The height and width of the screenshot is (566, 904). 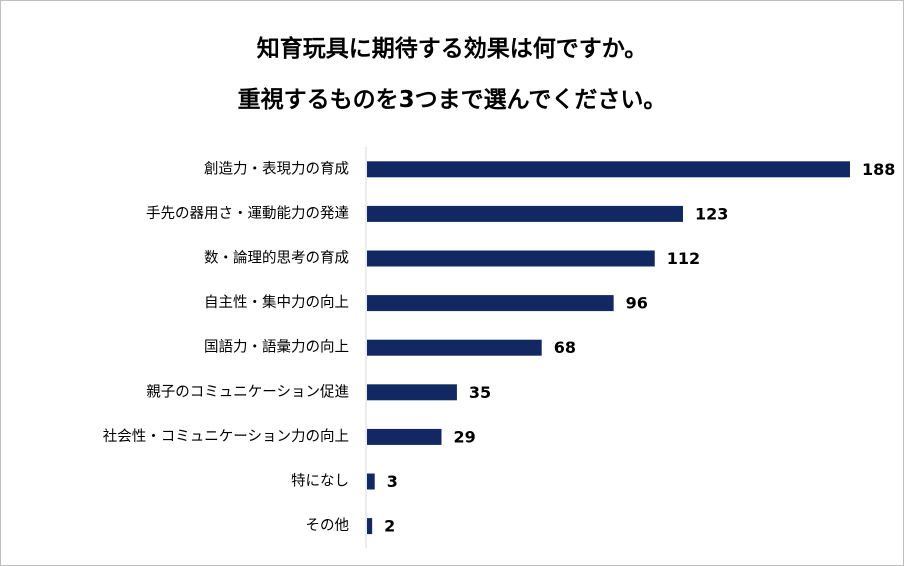 What do you see at coordinates (276, 258) in the screenshot?
I see `category-label: 数・論理的思考の育成` at bounding box center [276, 258].